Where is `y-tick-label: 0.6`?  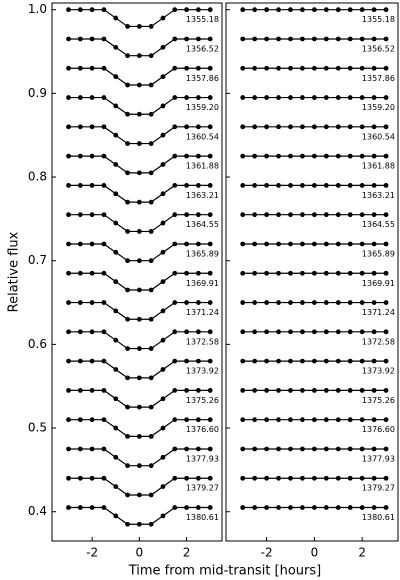 y-tick-label: 0.6 is located at coordinates (37, 344).